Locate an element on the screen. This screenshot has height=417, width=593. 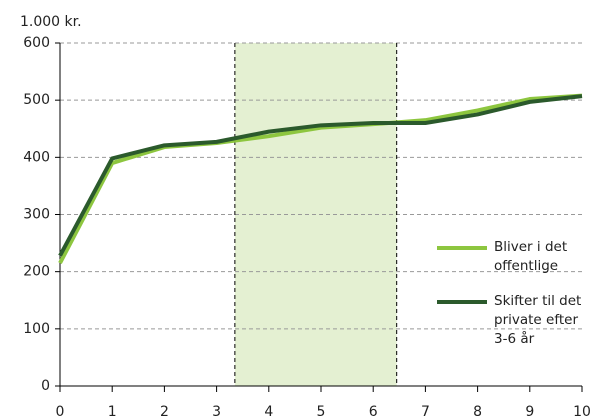
y-tick-label: 200 is located at coordinates (36, 272).